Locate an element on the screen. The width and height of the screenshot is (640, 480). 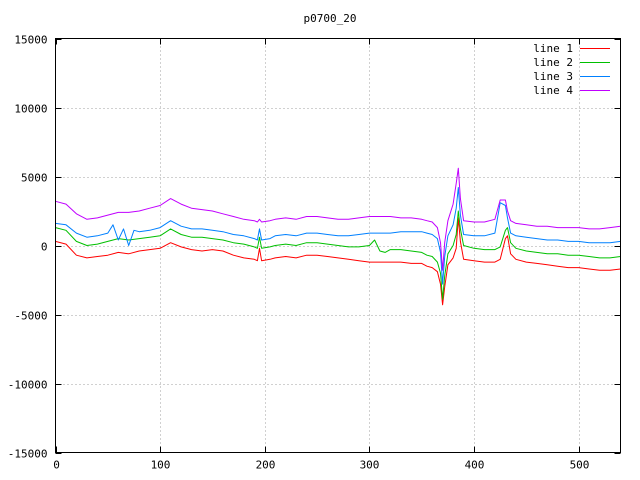
x-tick-label: 200 is located at coordinates (266, 465).